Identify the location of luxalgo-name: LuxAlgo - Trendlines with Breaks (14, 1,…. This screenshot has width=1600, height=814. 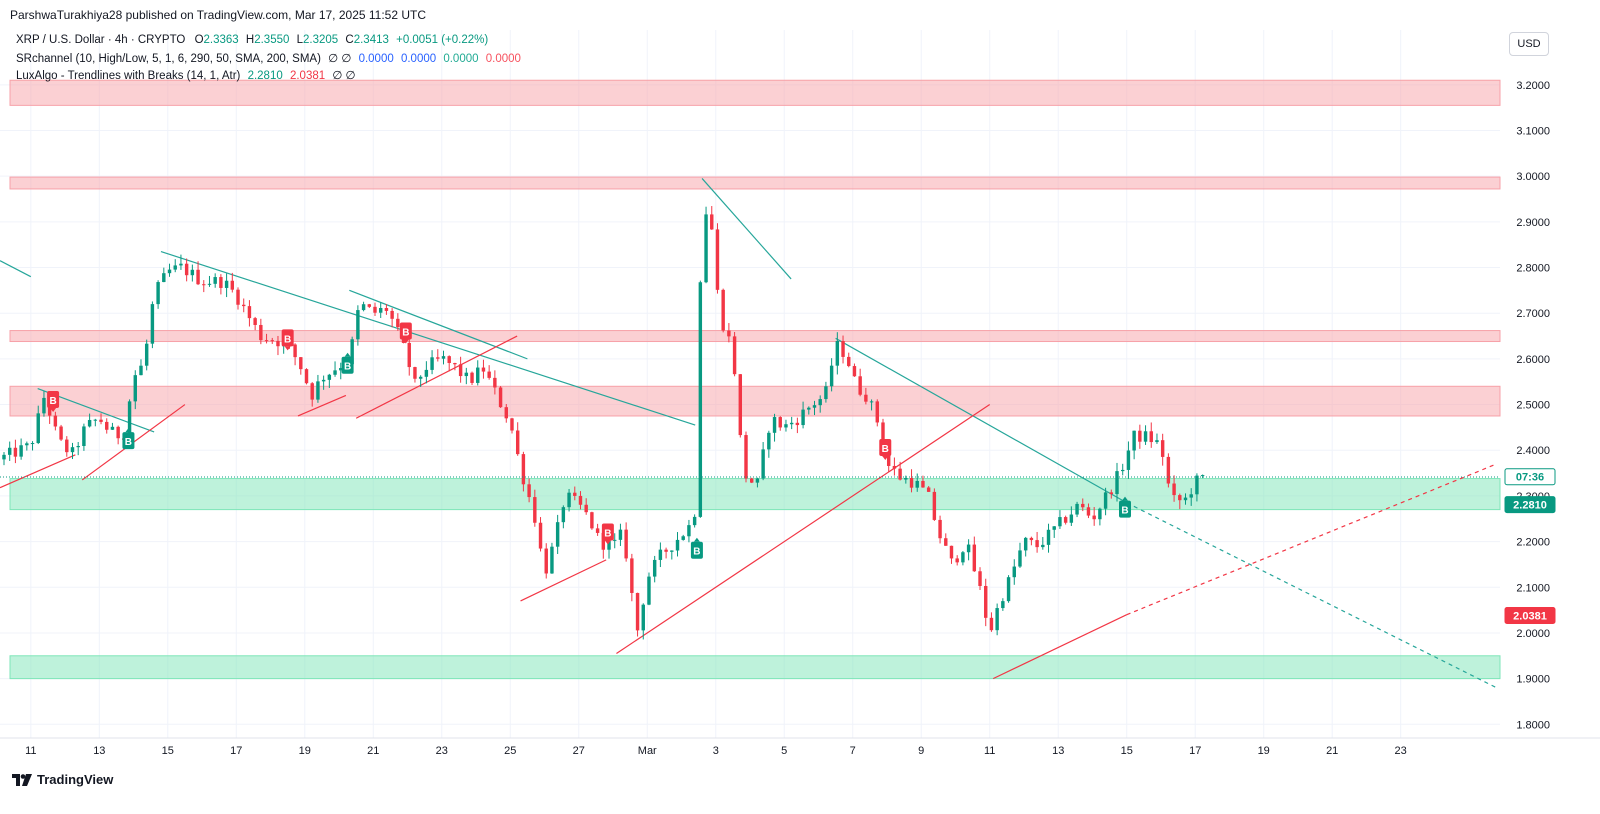
(128, 76).